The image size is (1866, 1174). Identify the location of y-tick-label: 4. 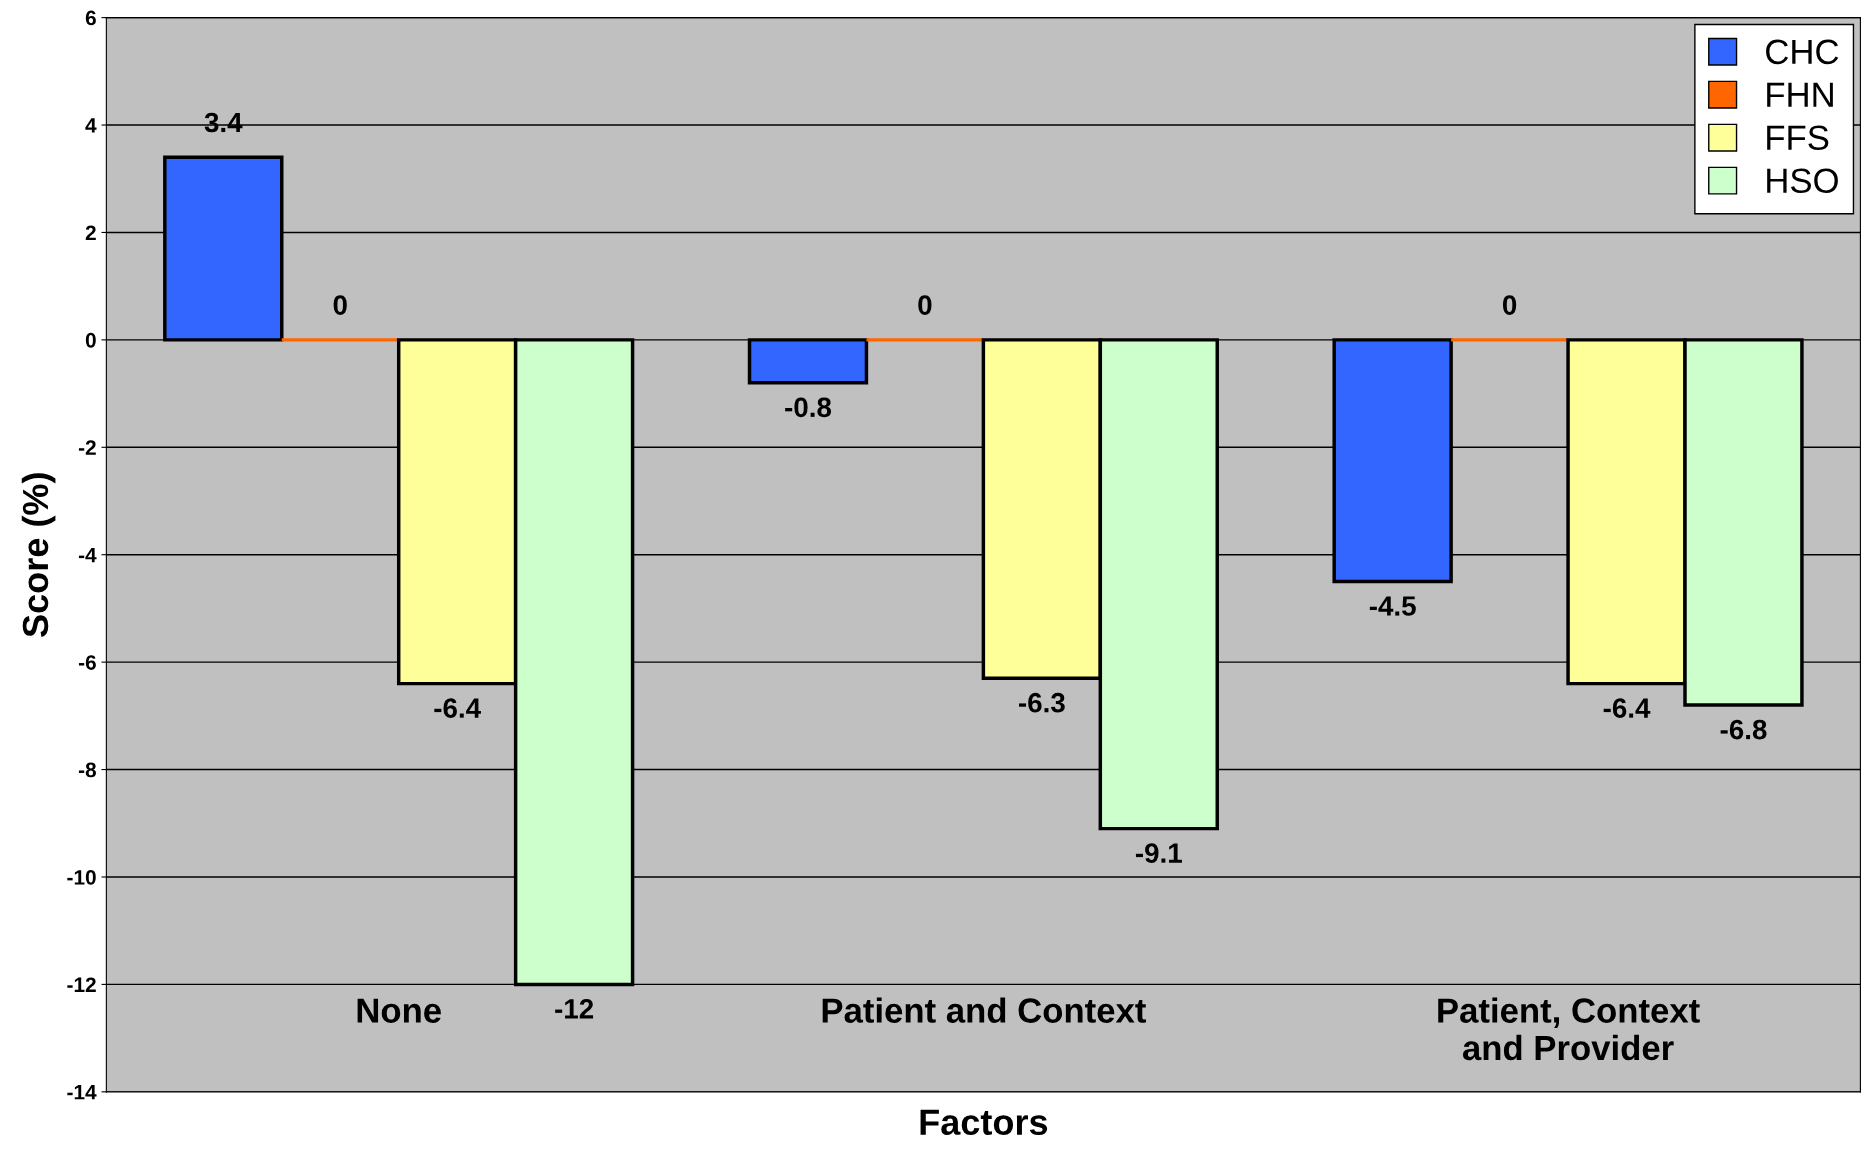
(91, 125).